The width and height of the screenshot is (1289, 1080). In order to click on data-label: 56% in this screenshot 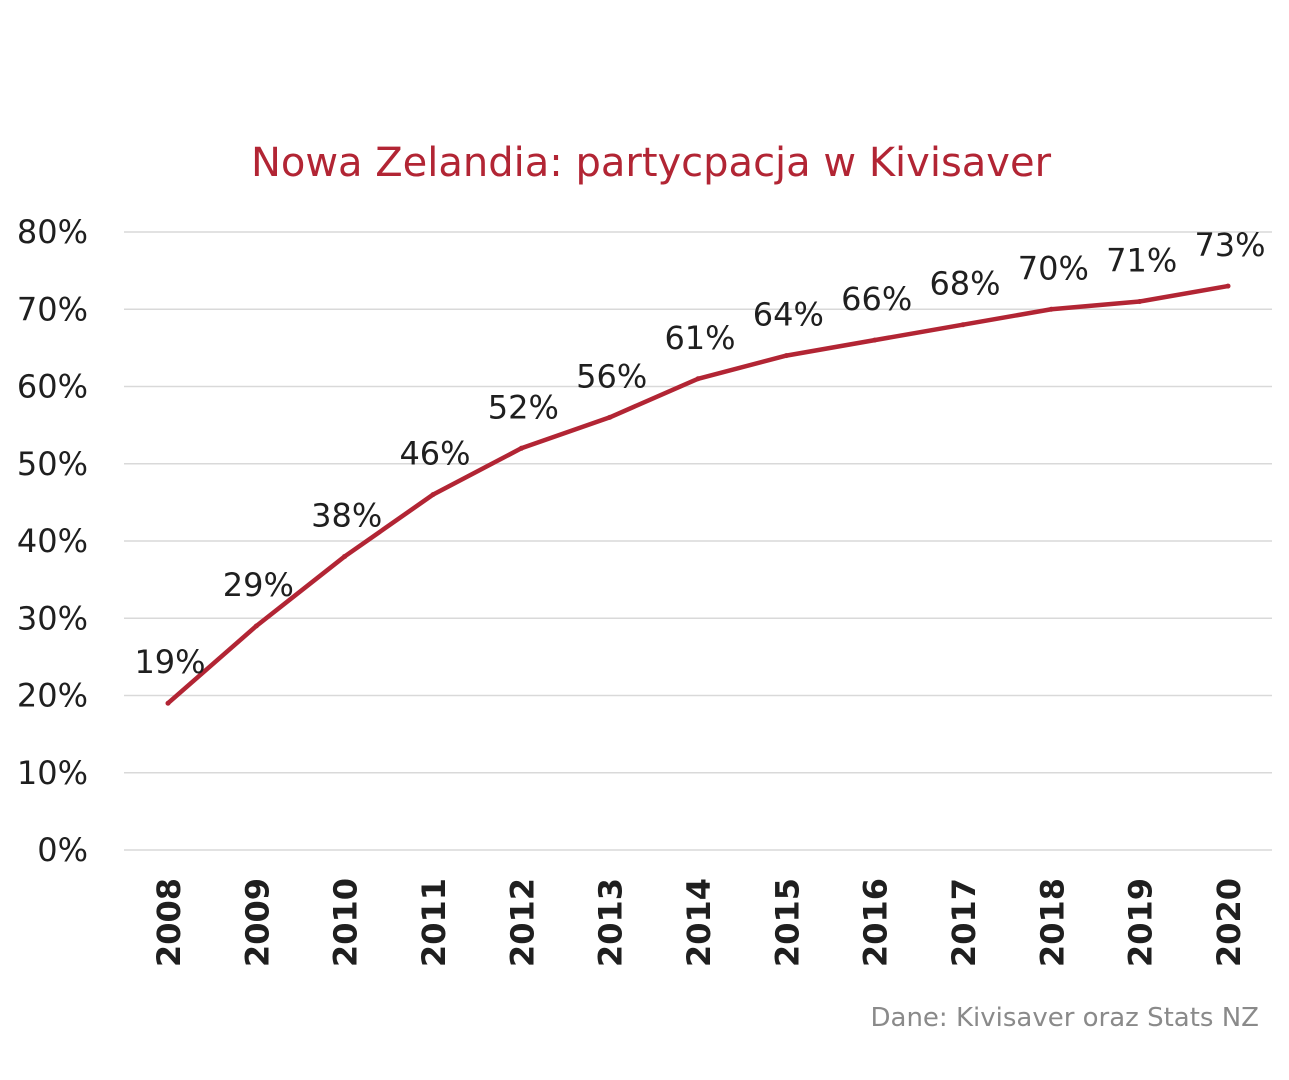, I will do `click(611, 376)`.